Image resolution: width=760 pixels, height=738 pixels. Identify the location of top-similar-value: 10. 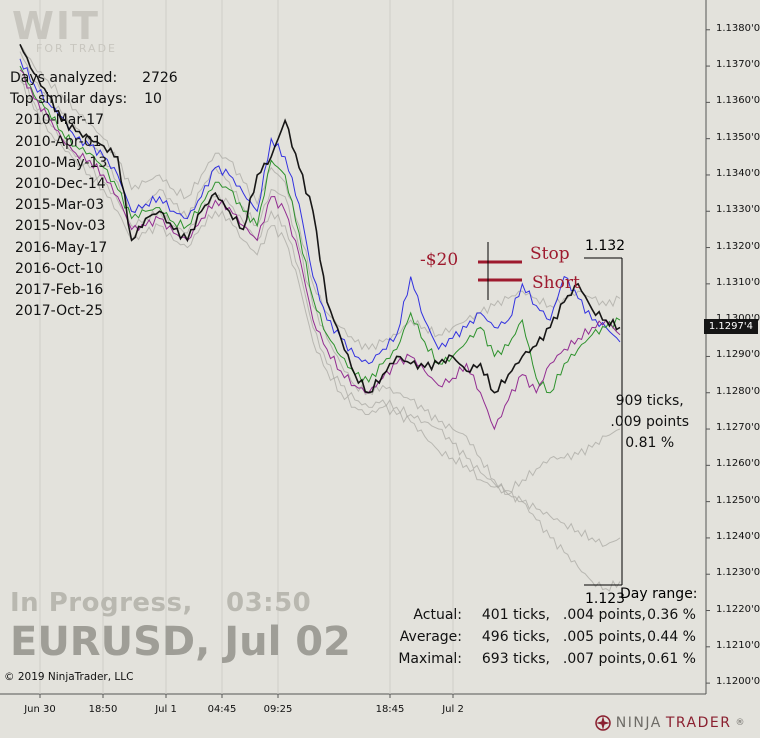
(153, 99).